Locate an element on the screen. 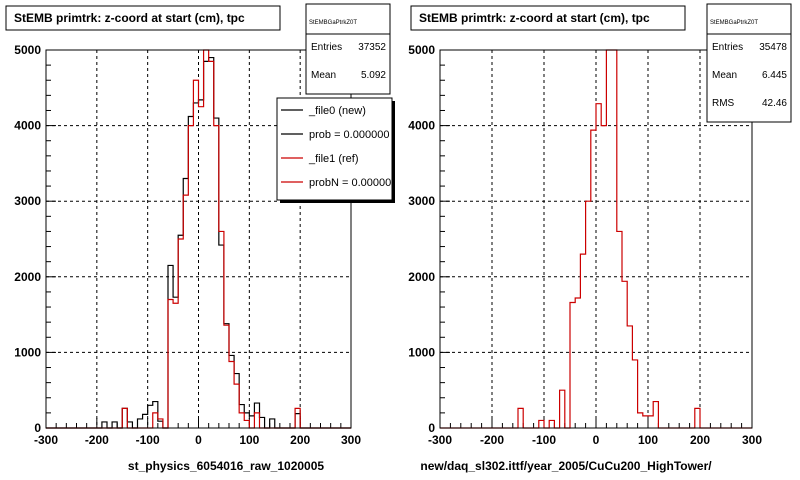  stats-value: 5.092 is located at coordinates (373, 75).